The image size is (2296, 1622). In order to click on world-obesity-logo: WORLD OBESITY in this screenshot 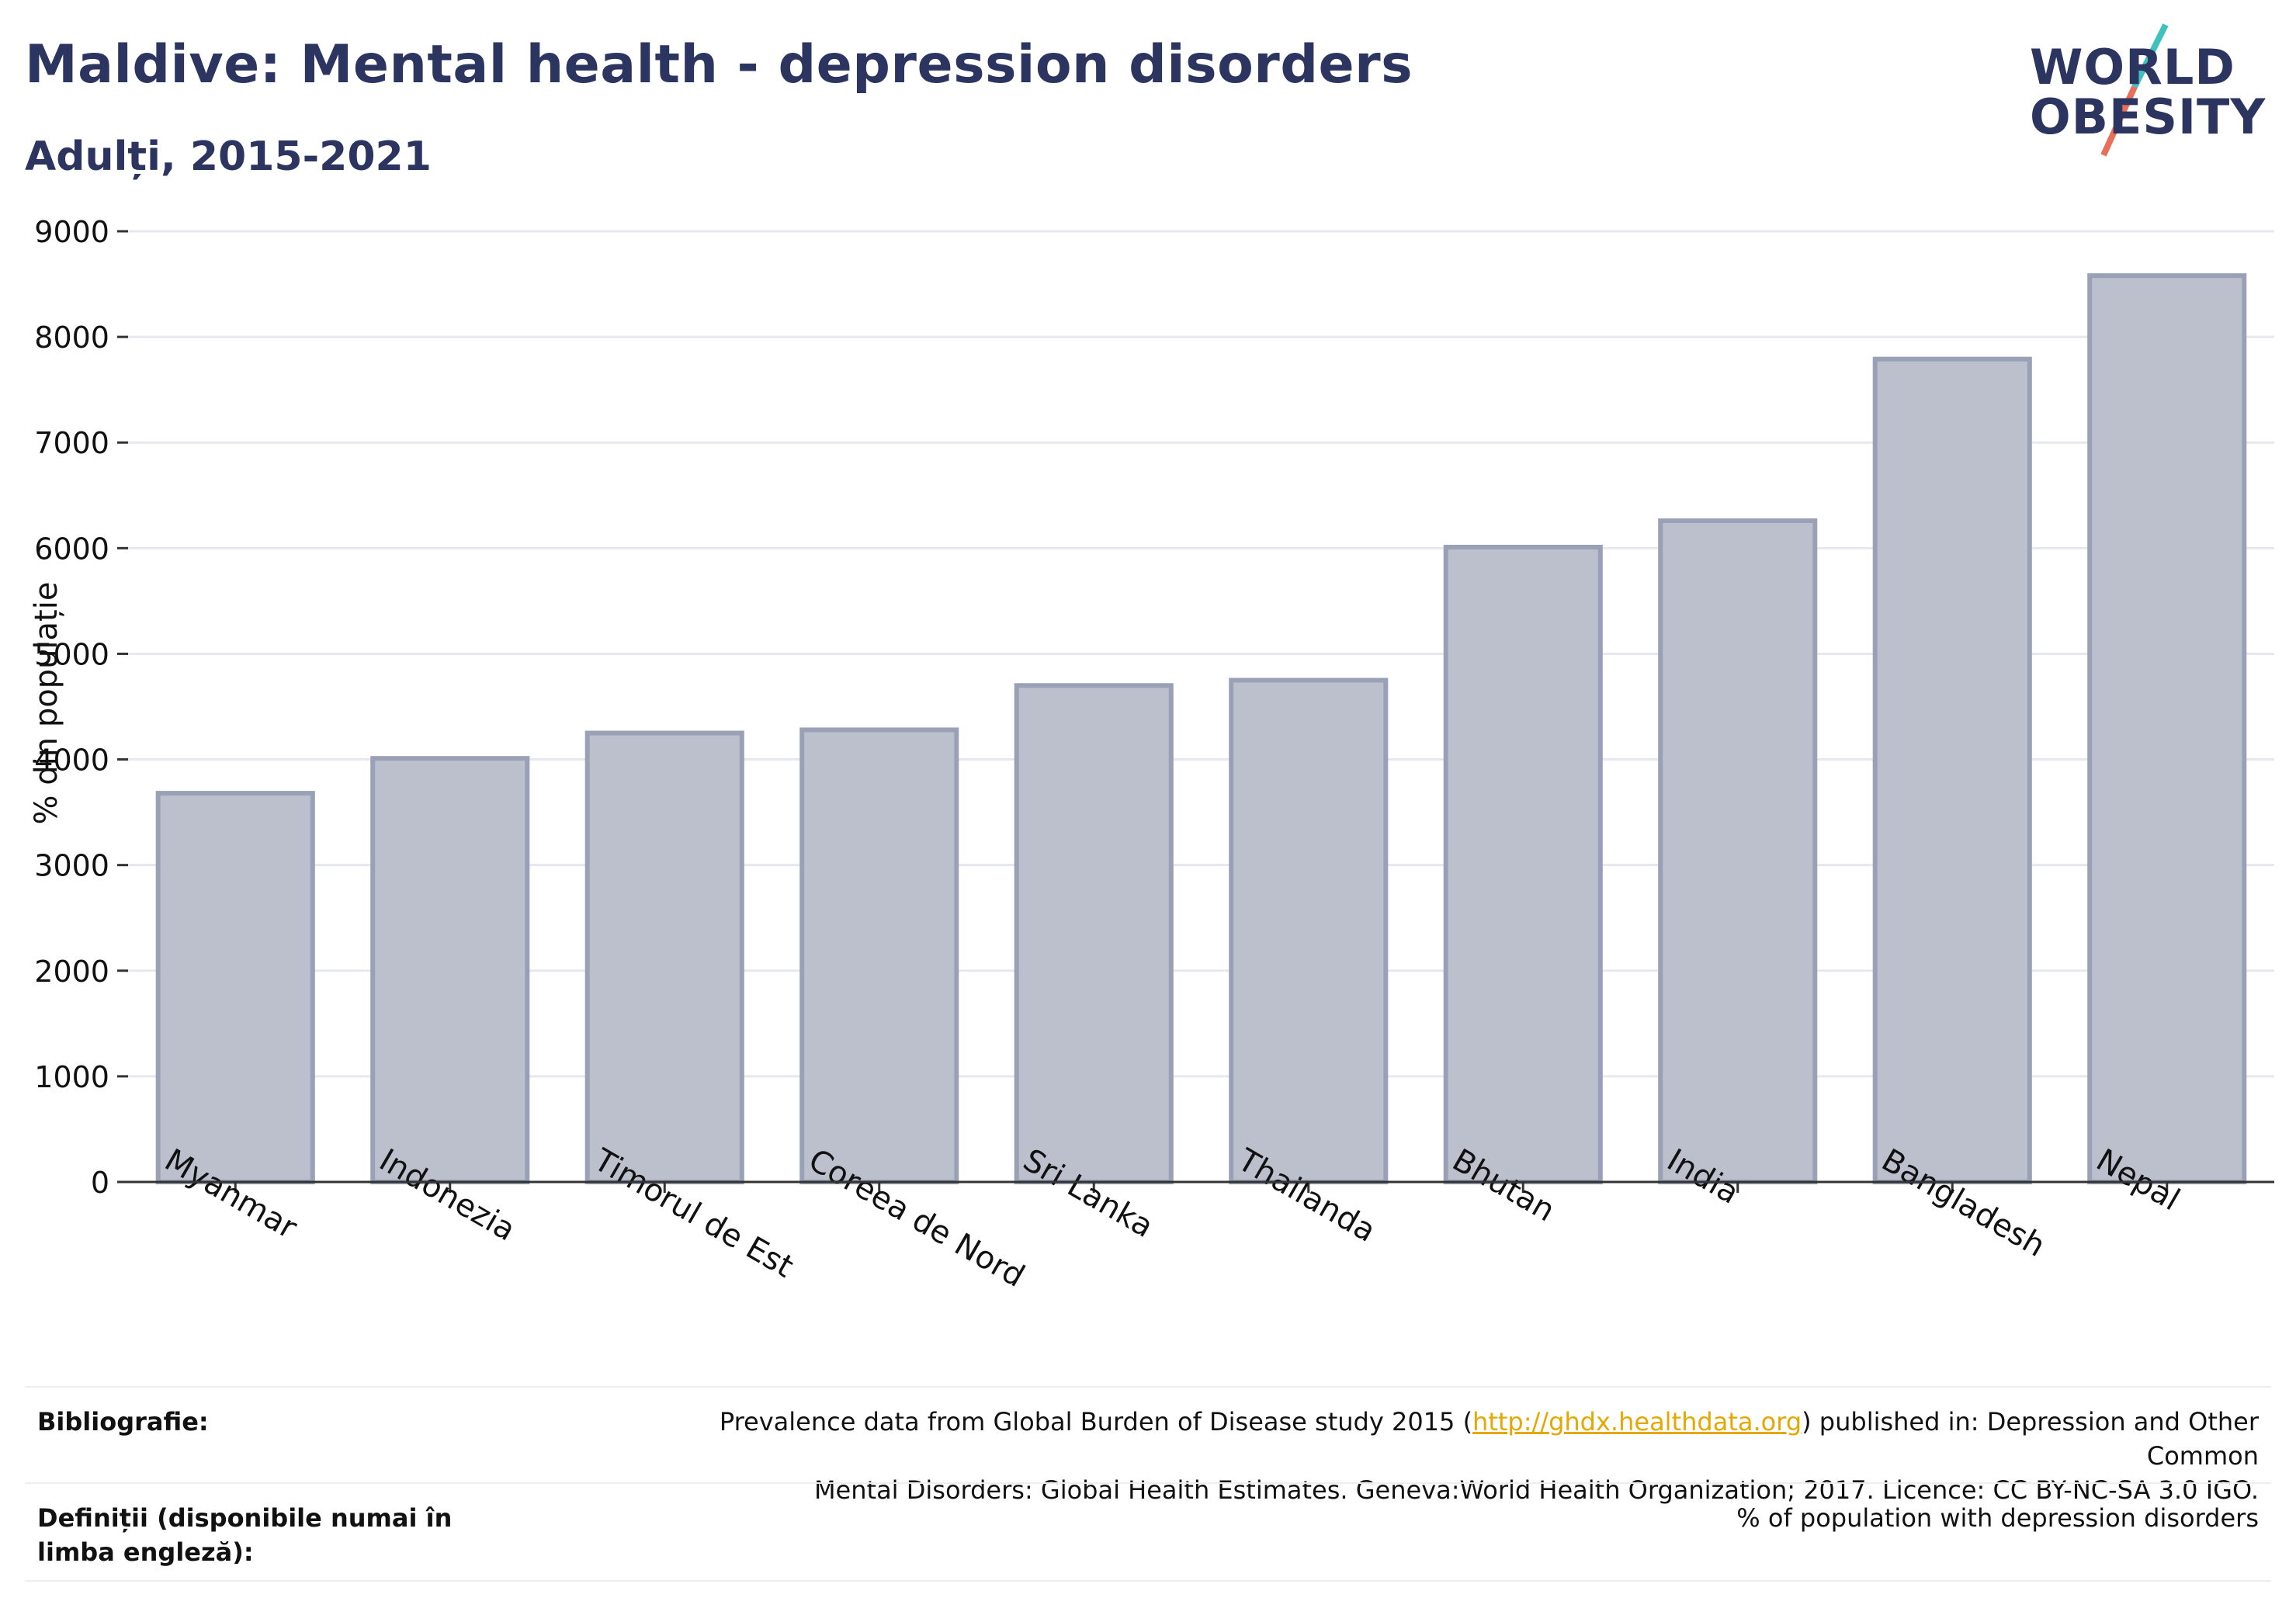, I will do `click(2150, 93)`.